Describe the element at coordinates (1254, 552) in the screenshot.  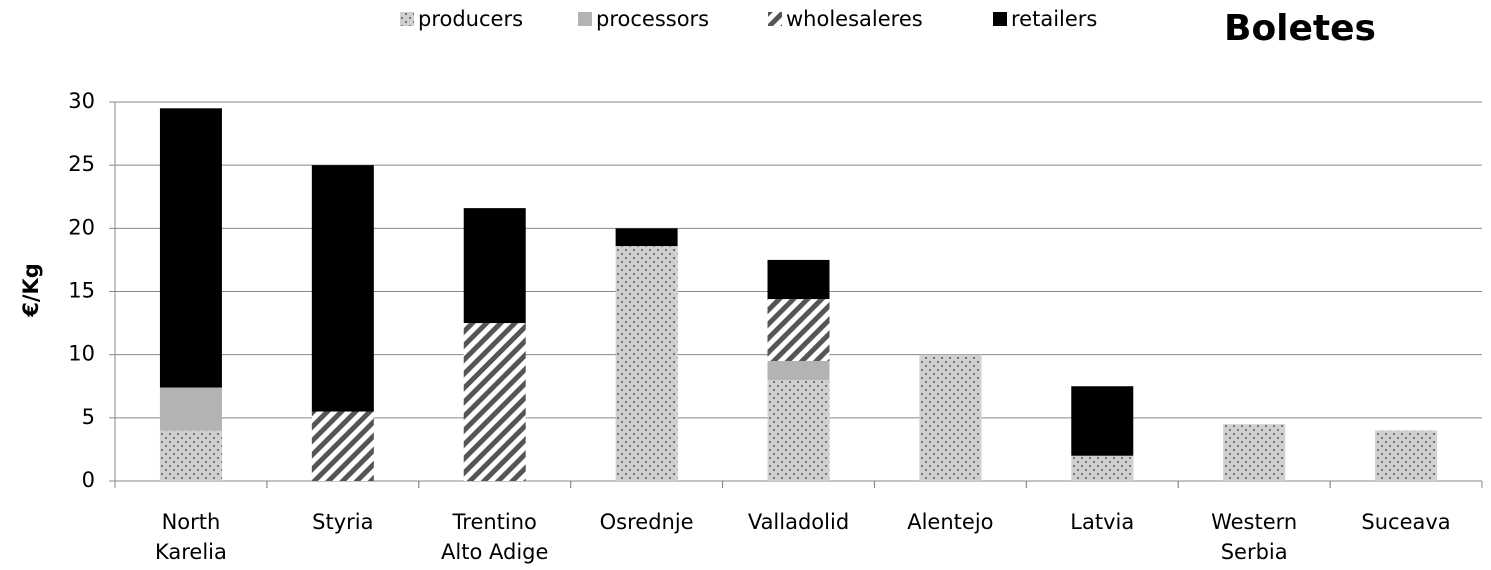
I see `x-tick-label: Serbia` at that location.